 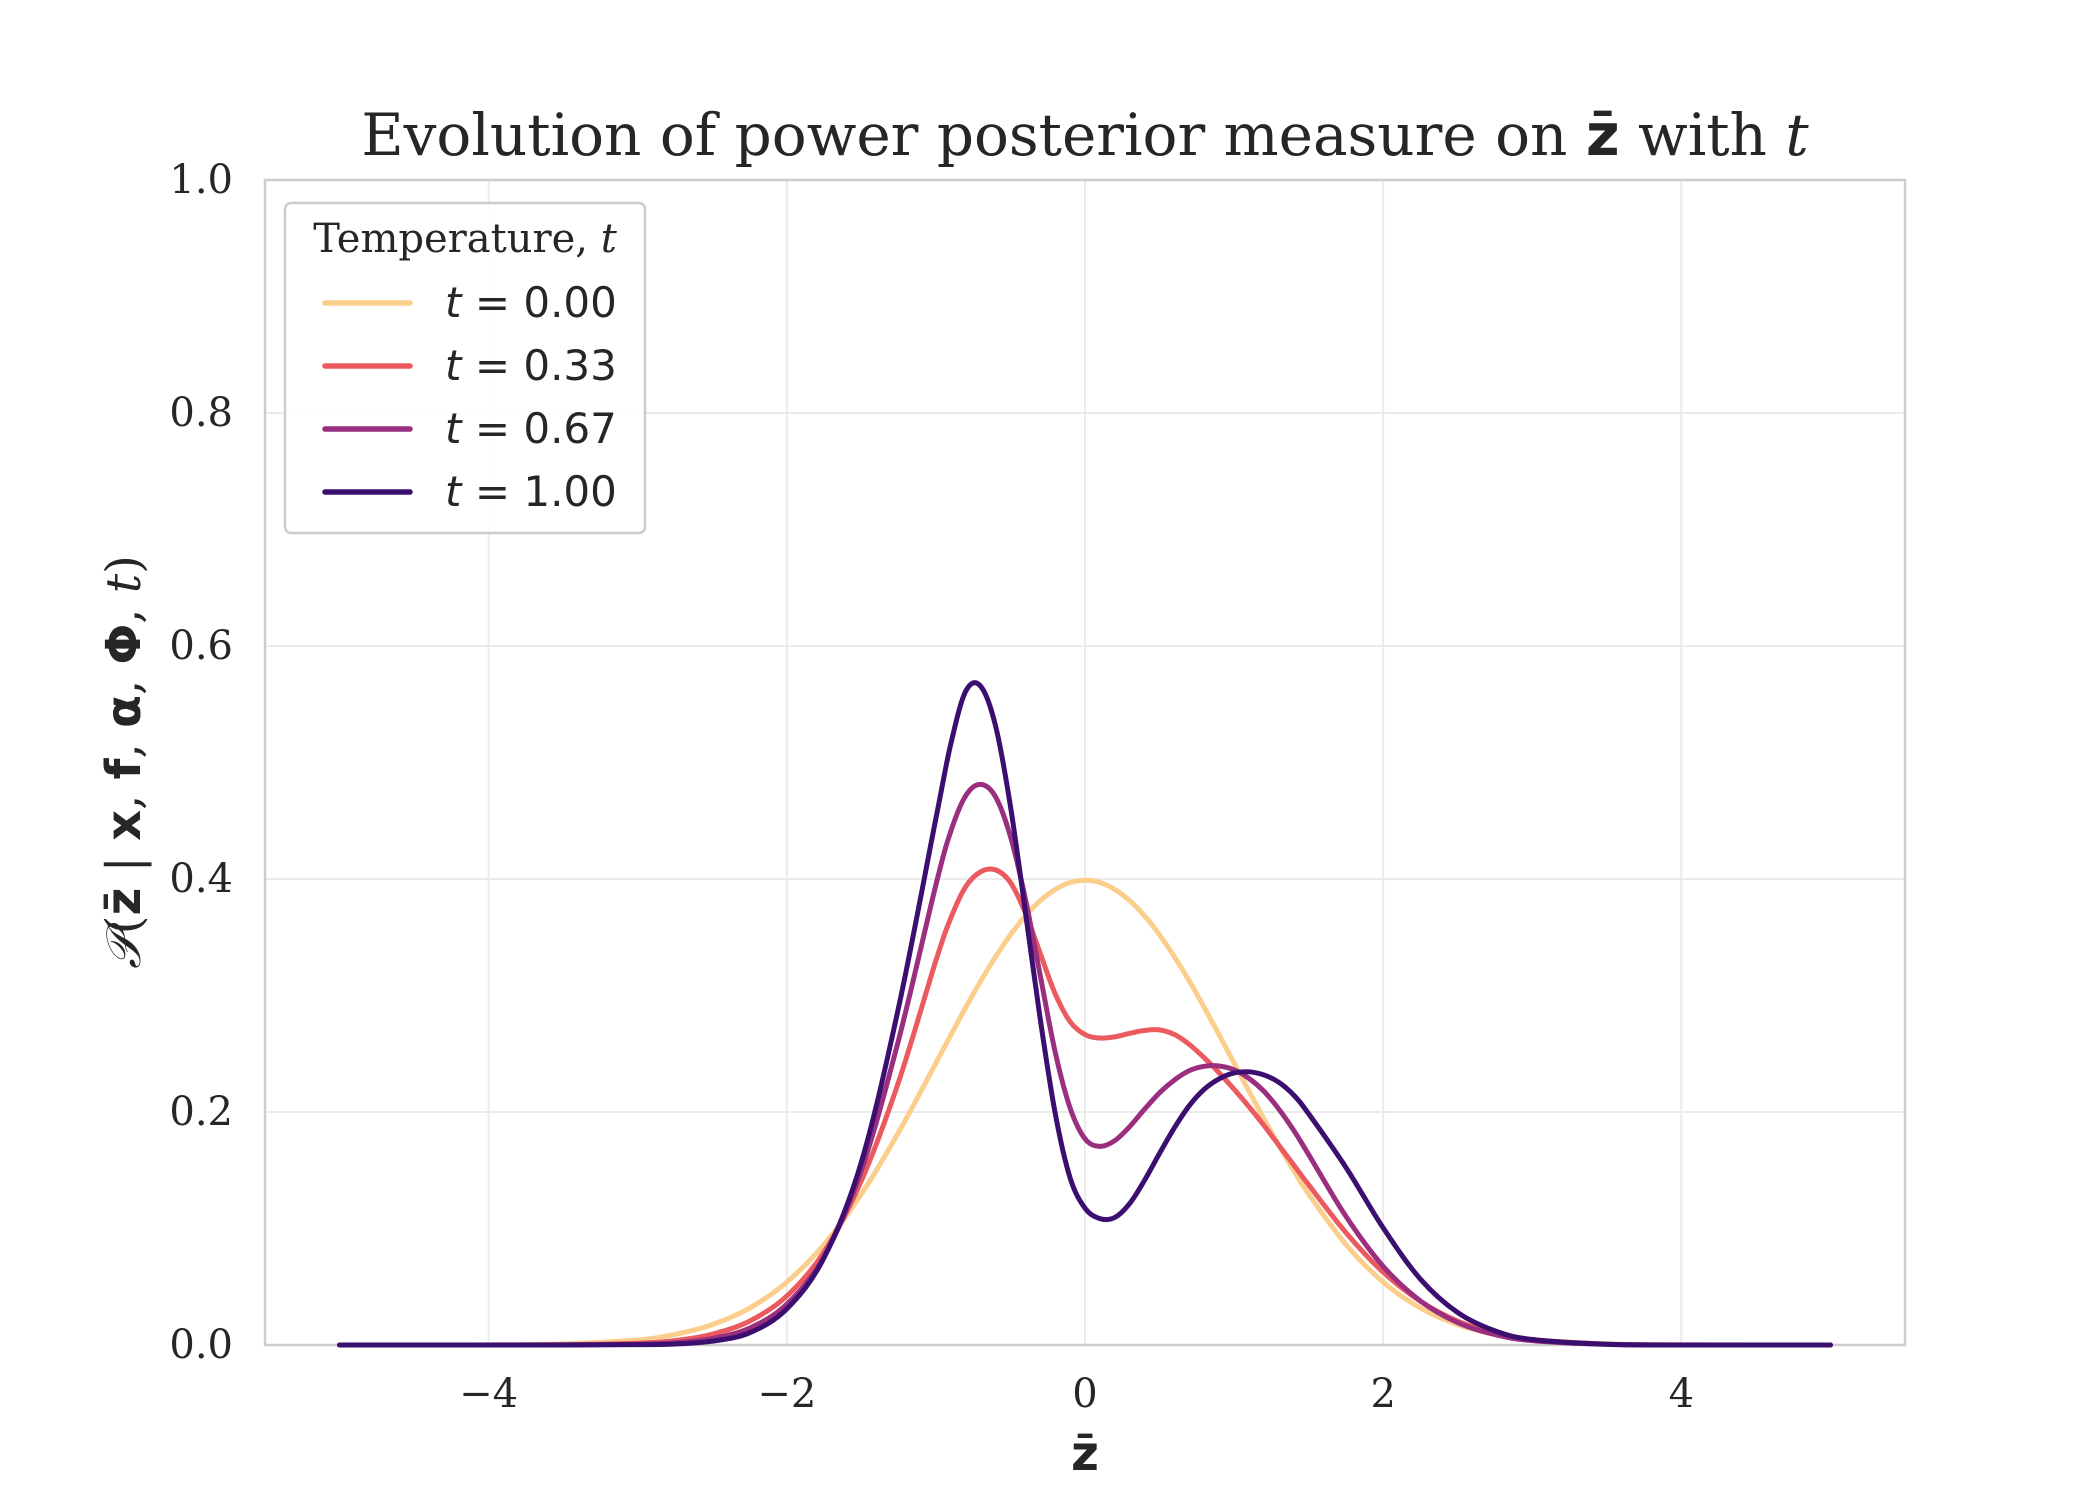 I want to click on legend-title: Temperature, t, so click(x=465, y=239).